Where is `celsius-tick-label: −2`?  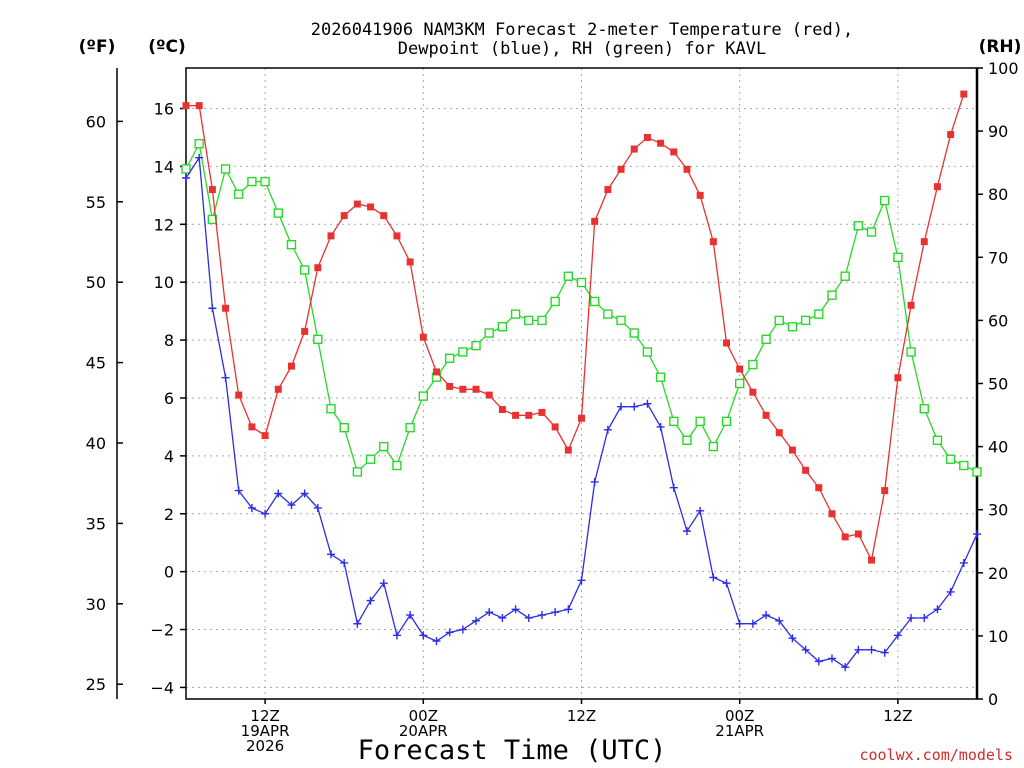 celsius-tick-label: −2 is located at coordinates (162, 630).